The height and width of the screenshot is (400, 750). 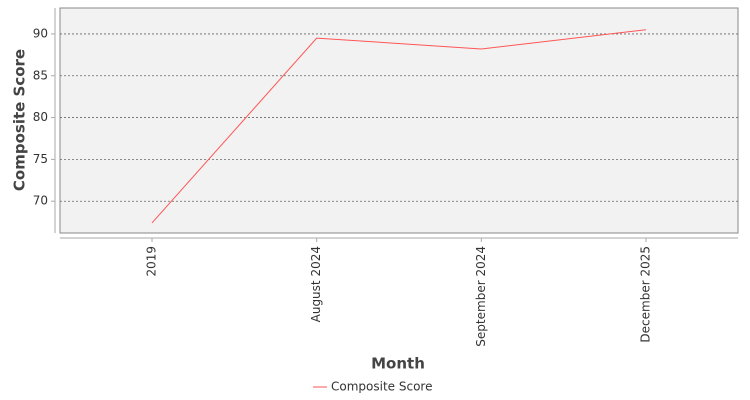 What do you see at coordinates (398, 364) in the screenshot?
I see `x-axis-title: Month` at bounding box center [398, 364].